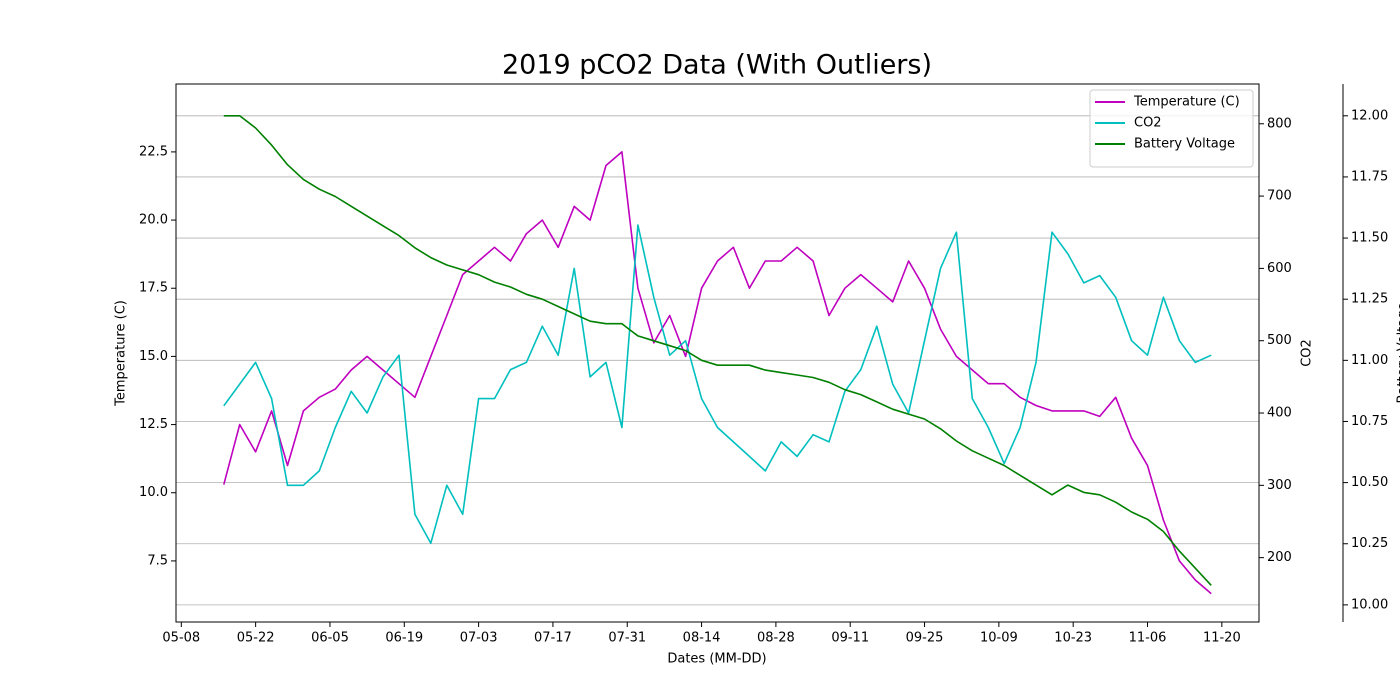 This screenshot has width=1400, height=700. Describe the element at coordinates (1369, 360) in the screenshot. I see `y3-tick-label: 11.00` at that location.